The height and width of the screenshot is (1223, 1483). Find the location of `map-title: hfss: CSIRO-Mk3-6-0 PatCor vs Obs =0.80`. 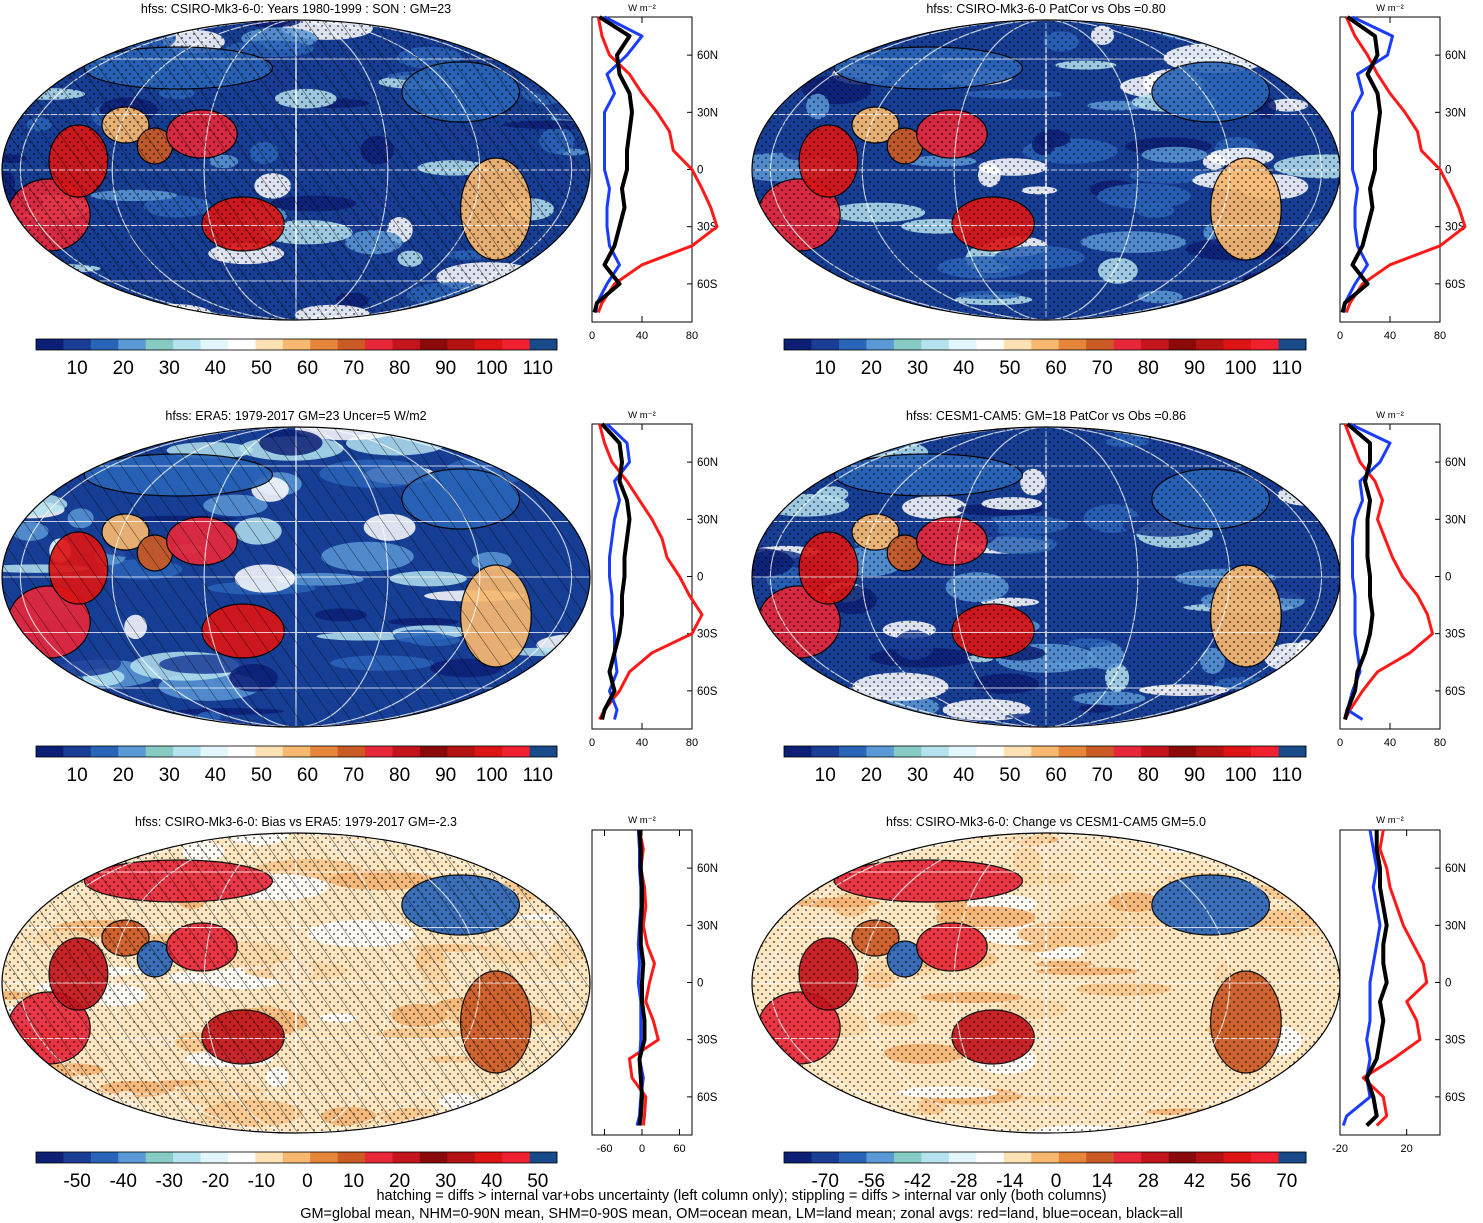

map-title: hfss: CSIRO-Mk3-6-0 PatCor vs Obs =0.80 is located at coordinates (1045, 9).